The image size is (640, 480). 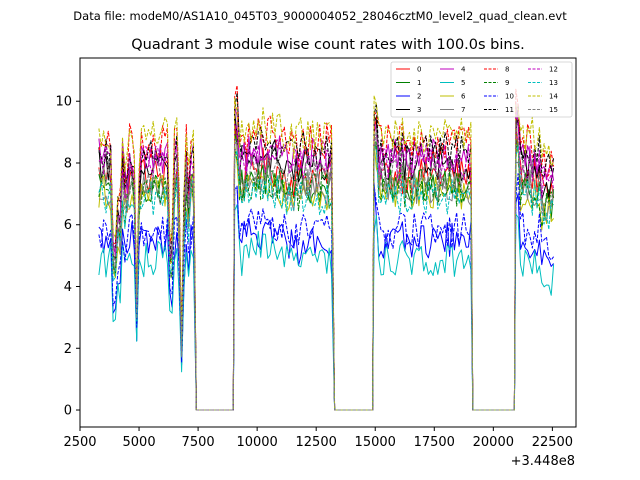 I want to click on legend-label-5: 5, so click(x=463, y=83).